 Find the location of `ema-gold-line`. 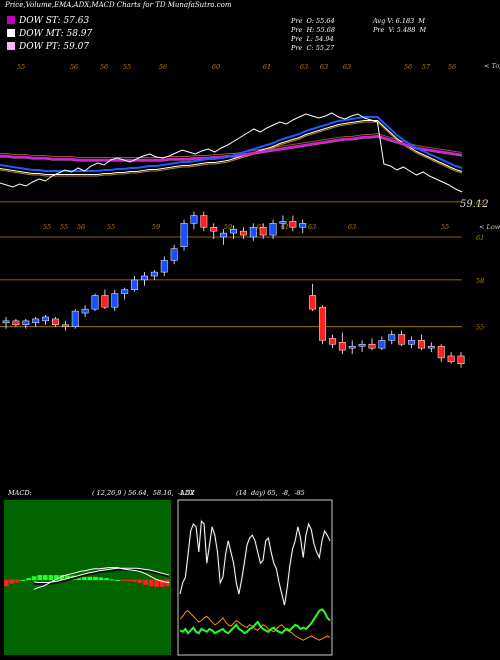

ema-gold-line is located at coordinates (231, 149).